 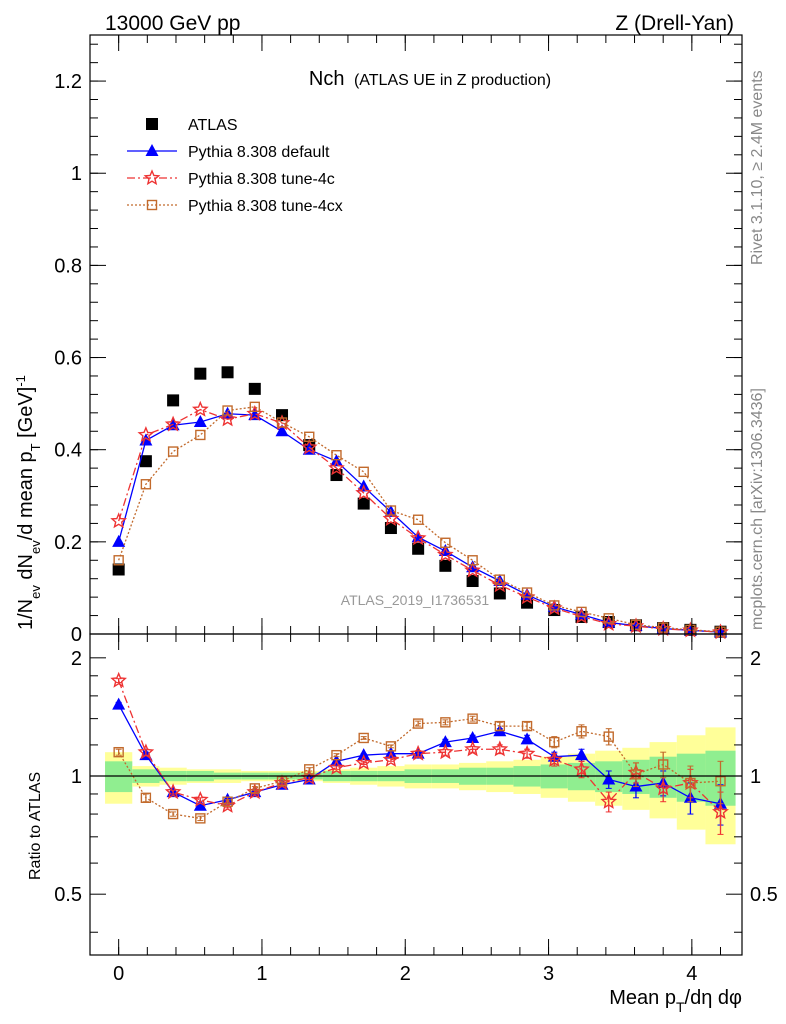 What do you see at coordinates (405, 974) in the screenshot?
I see `x-tick-label: 2` at bounding box center [405, 974].